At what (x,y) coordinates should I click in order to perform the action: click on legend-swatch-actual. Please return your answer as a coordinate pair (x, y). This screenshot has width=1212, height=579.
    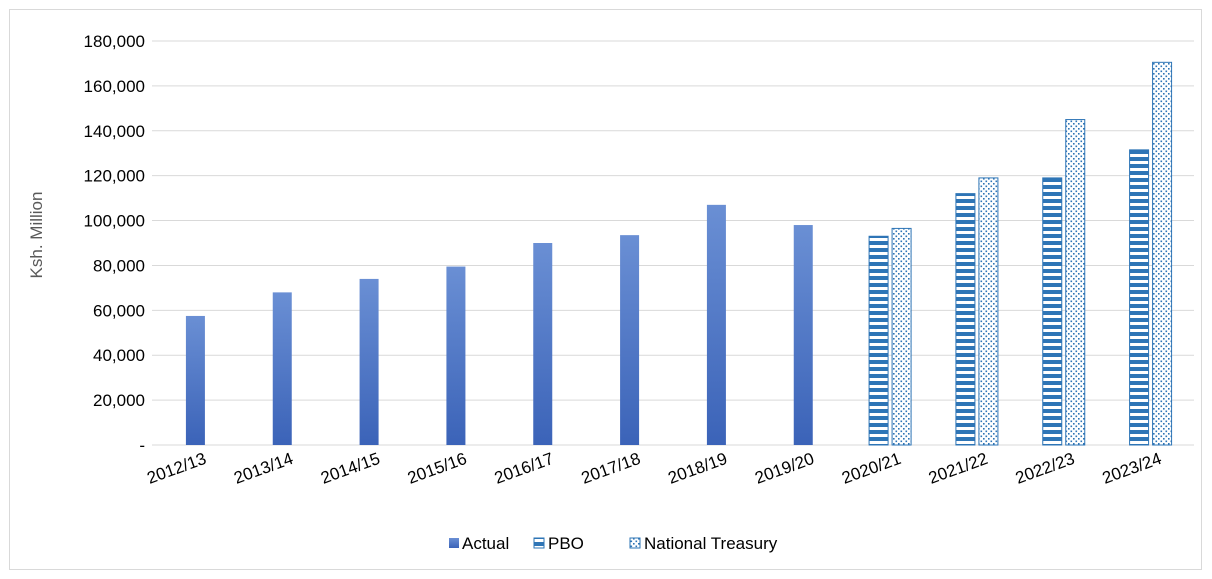
    Looking at the image, I should click on (454, 543).